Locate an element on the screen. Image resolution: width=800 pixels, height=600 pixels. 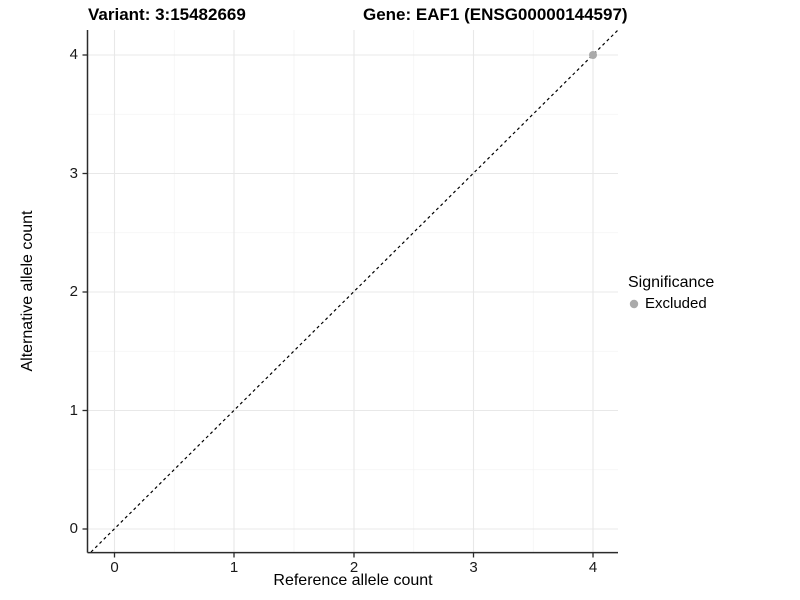
data-point-excluded is located at coordinates (593, 55).